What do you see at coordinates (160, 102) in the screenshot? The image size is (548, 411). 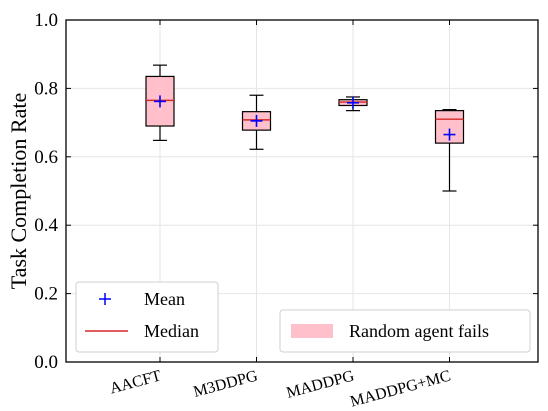 I see `box-aacft` at bounding box center [160, 102].